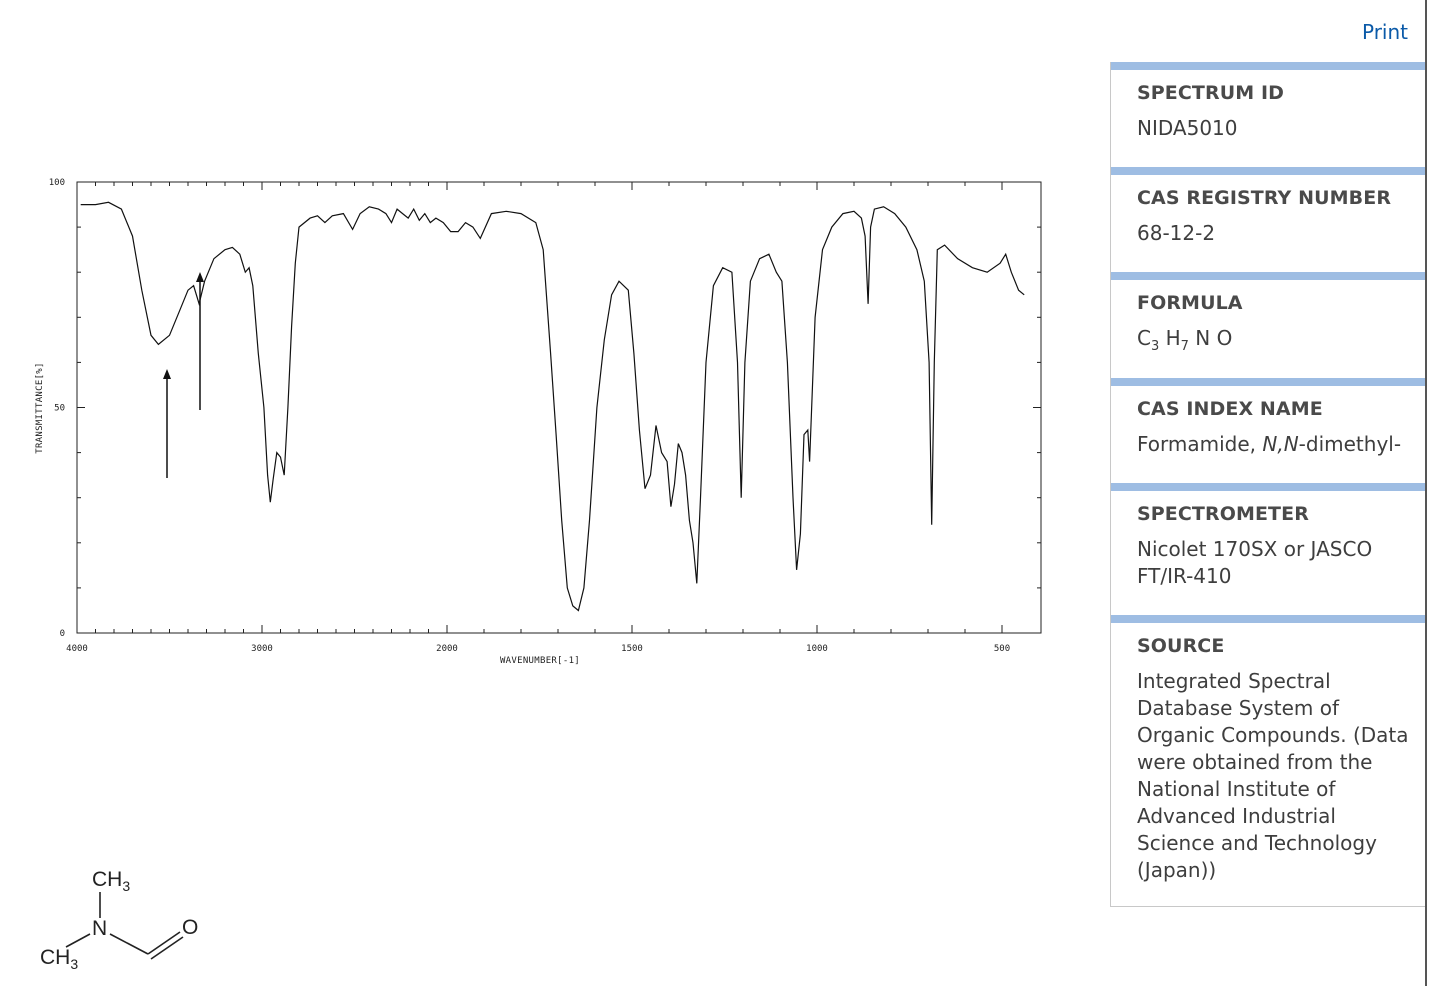 This screenshot has height=986, width=1430. Describe the element at coordinates (632, 649) in the screenshot. I see `x-tick-label: 1500` at that location.